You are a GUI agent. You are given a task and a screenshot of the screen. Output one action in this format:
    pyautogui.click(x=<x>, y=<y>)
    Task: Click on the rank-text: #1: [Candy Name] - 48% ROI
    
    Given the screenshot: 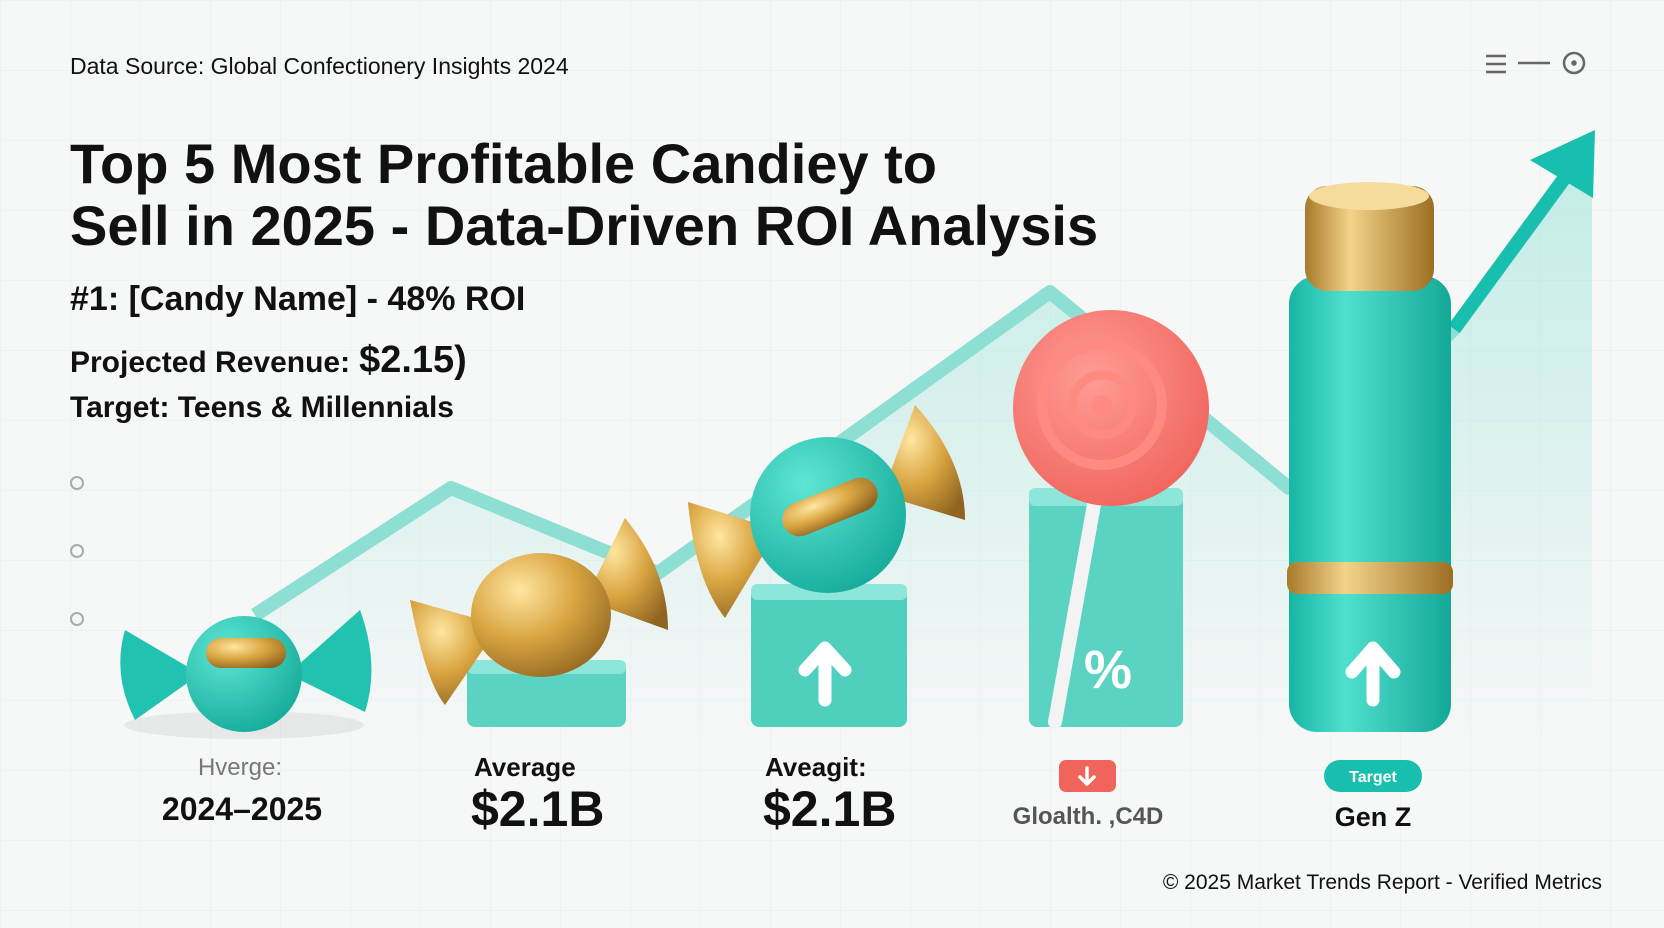 What is the action you would take?
    pyautogui.click(x=297, y=299)
    